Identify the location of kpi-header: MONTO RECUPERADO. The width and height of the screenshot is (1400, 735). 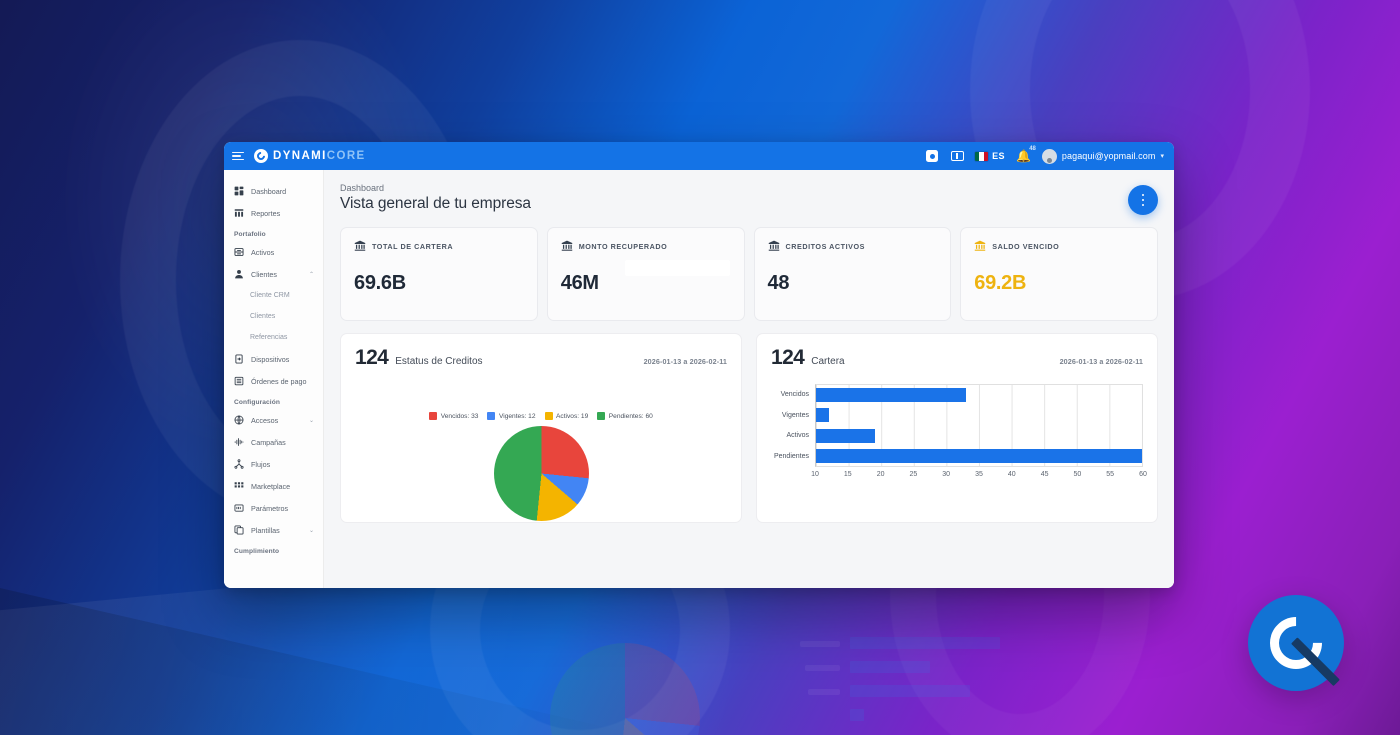
(646, 246).